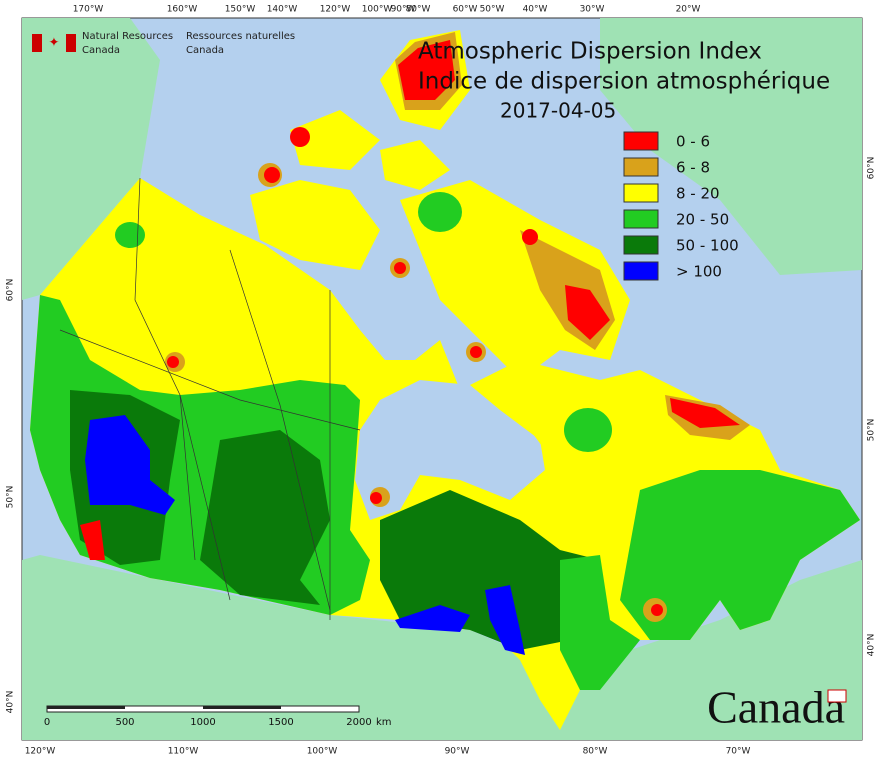  What do you see at coordinates (101, 50) in the screenshot?
I see `agency-en: Canada` at bounding box center [101, 50].